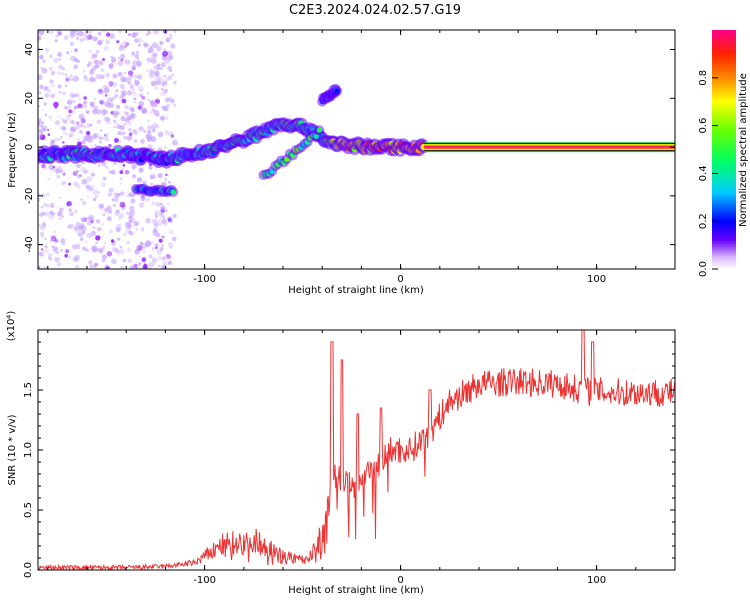 The height and width of the screenshot is (600, 750). I want to click on x-tick-label: 100, so click(596, 580).